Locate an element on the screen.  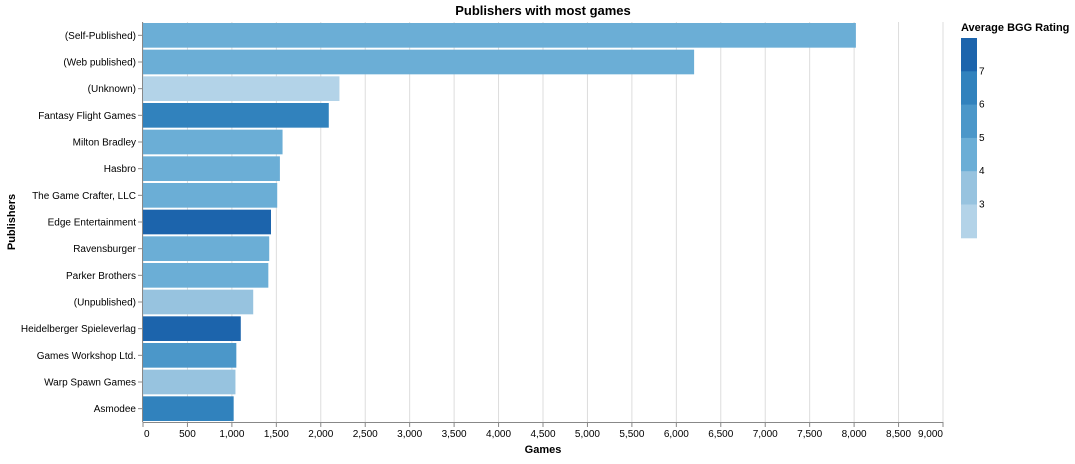
y-tick-label: (Unpublished) is located at coordinates (105, 303).